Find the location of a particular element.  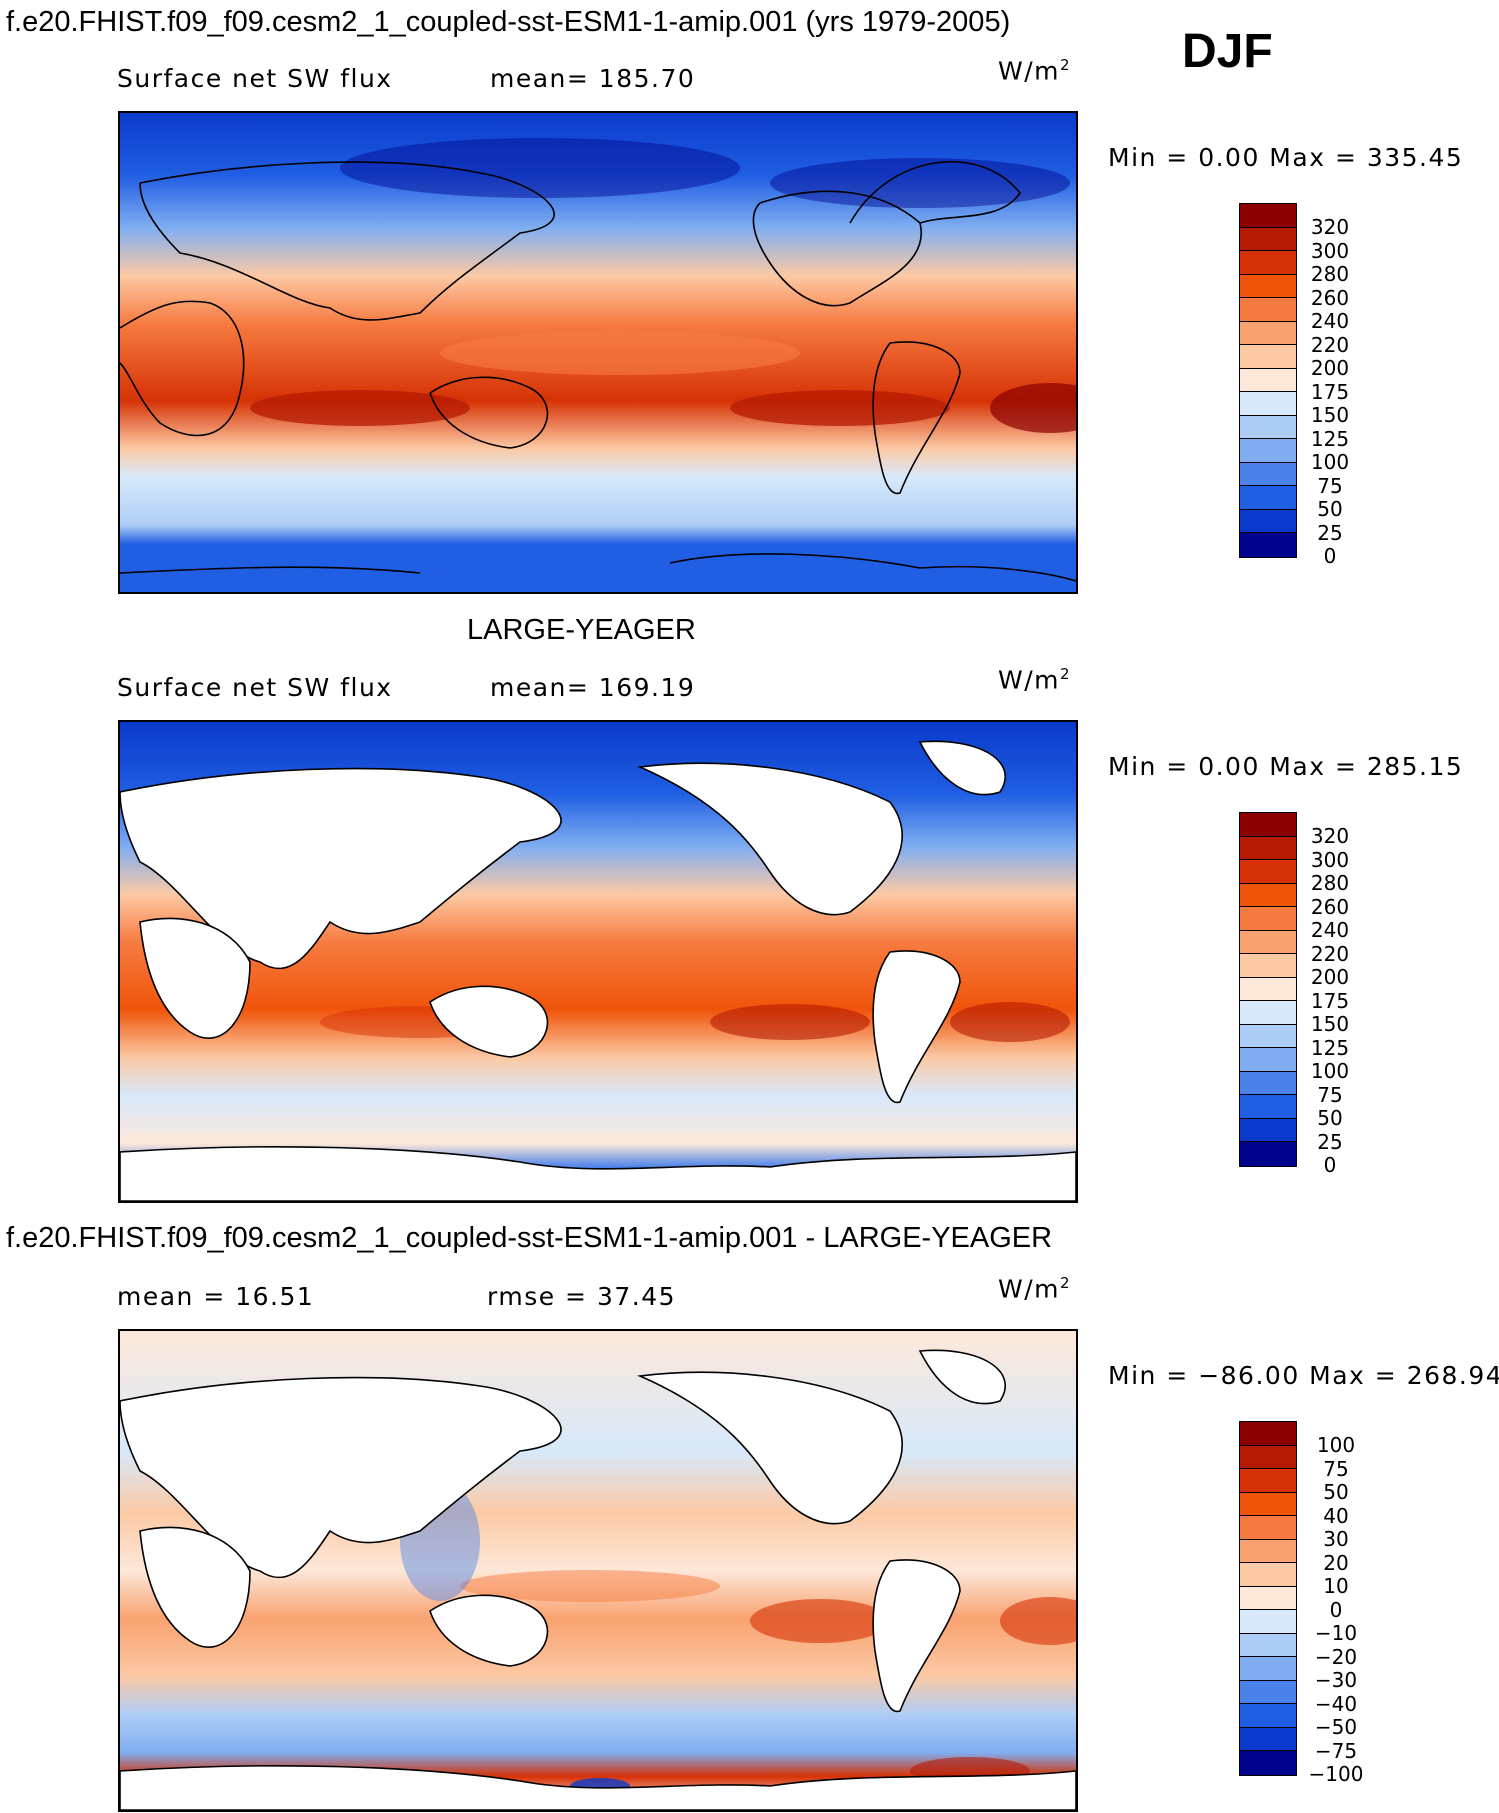

colorbar-label: 240 is located at coordinates (1330, 321).